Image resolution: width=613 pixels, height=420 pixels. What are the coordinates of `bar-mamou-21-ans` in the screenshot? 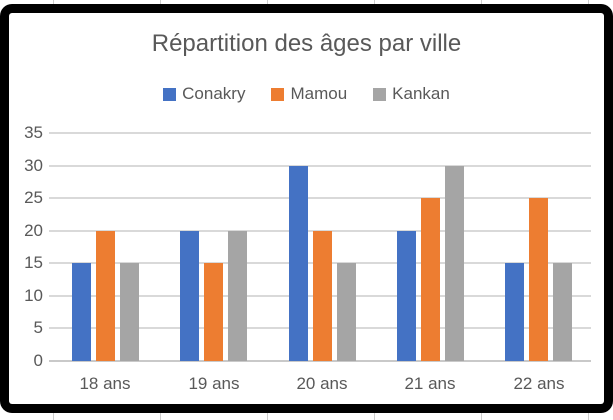 It's located at (430, 279).